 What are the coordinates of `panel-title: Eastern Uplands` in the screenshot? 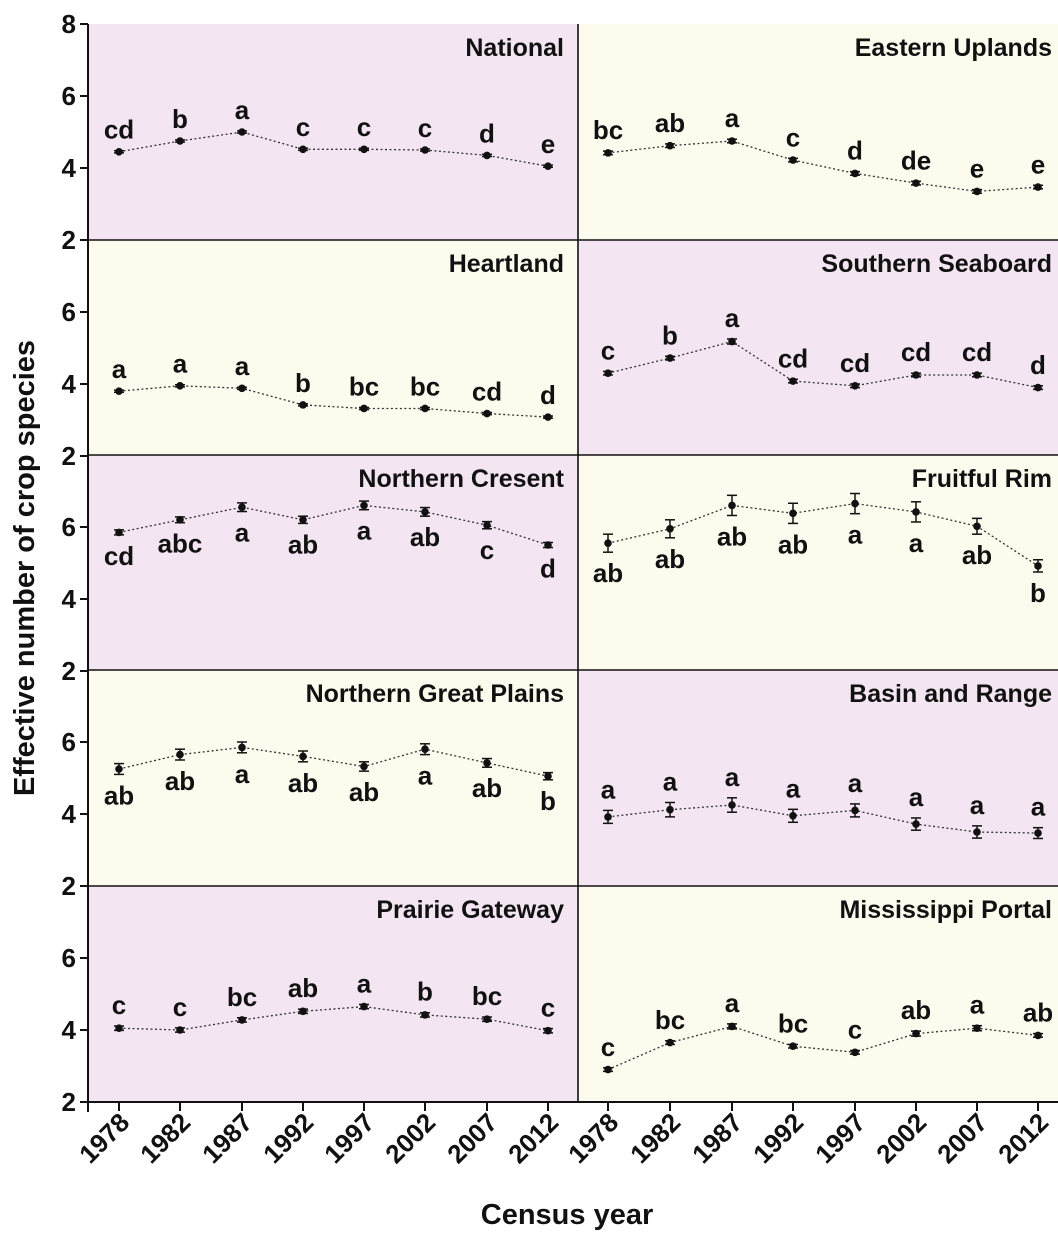 It's located at (953, 48).